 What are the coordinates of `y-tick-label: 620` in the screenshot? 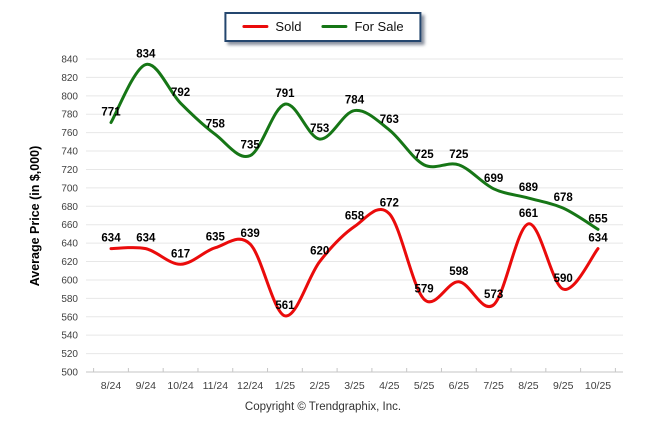 It's located at (69, 262).